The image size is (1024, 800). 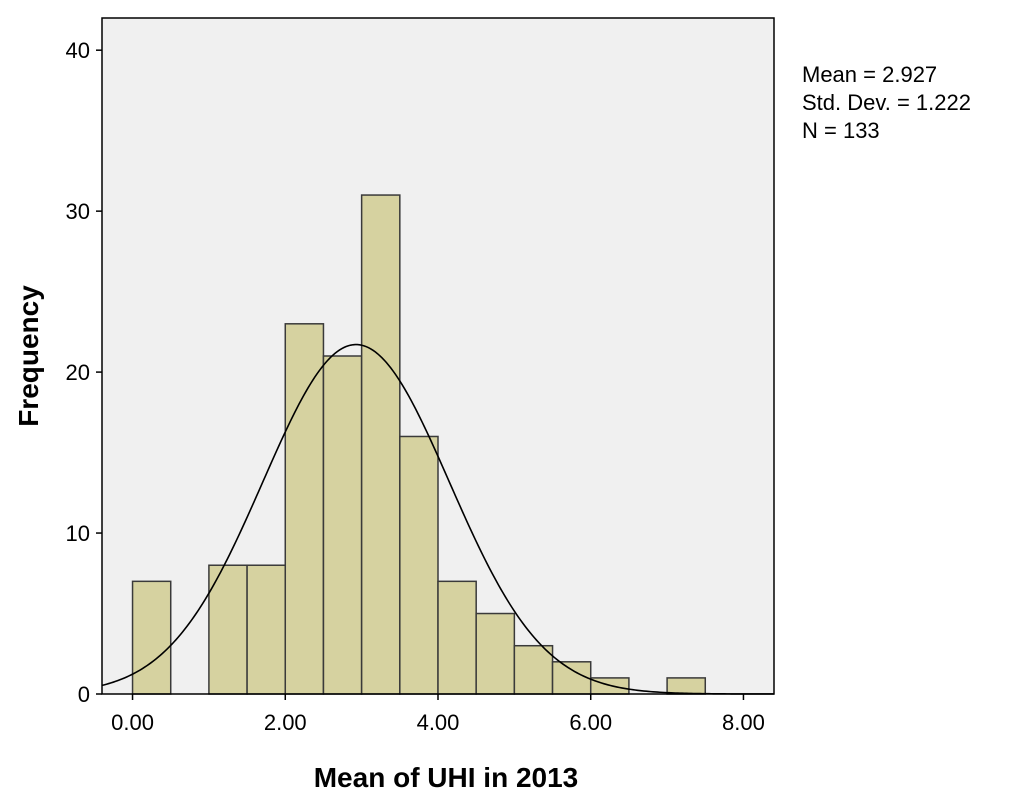 What do you see at coordinates (28, 356) in the screenshot?
I see `y-axis-title: Frequency` at bounding box center [28, 356].